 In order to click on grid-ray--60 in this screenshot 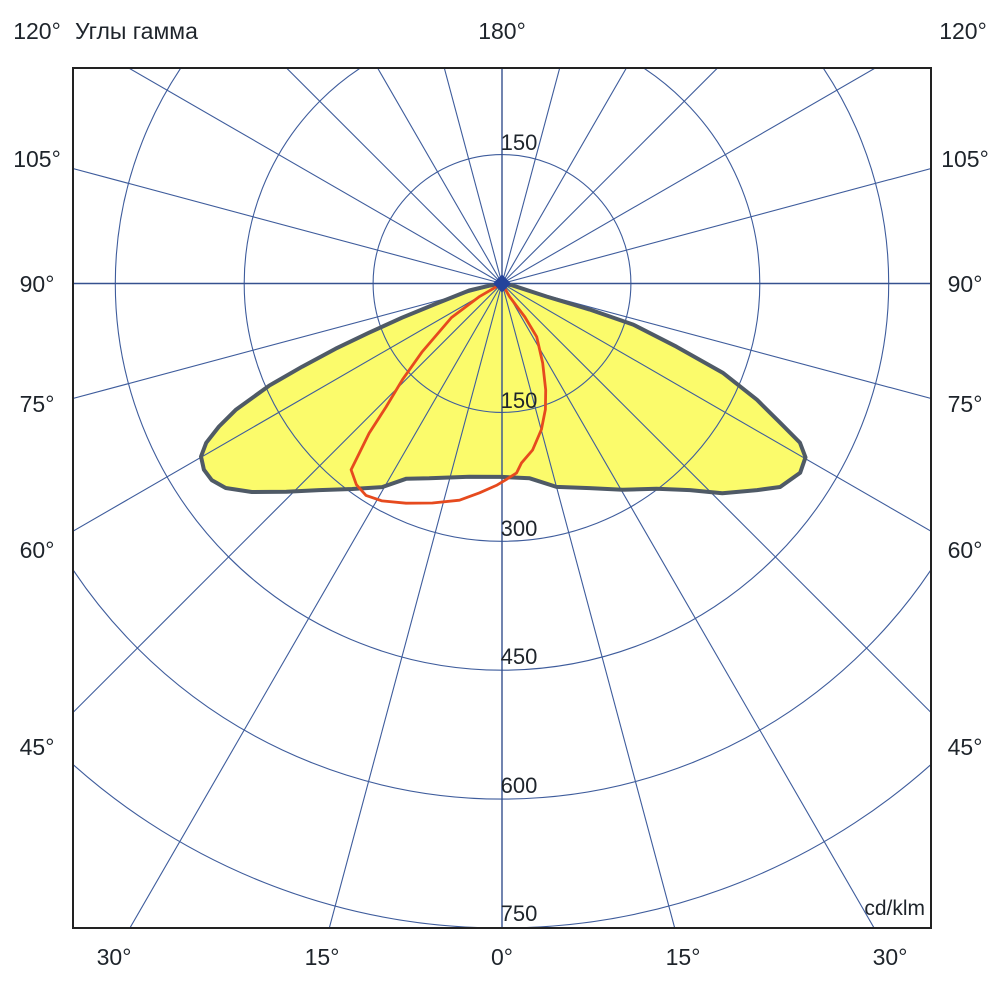, I will do `click(288, 407)`.